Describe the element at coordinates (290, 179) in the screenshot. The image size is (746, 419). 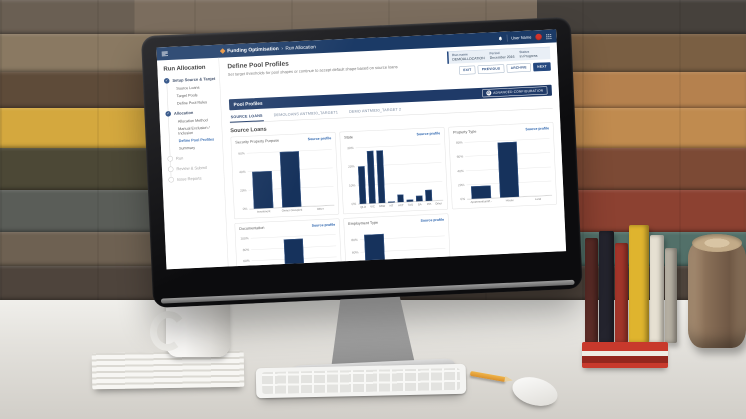
I see `bar-owner-occupied` at that location.